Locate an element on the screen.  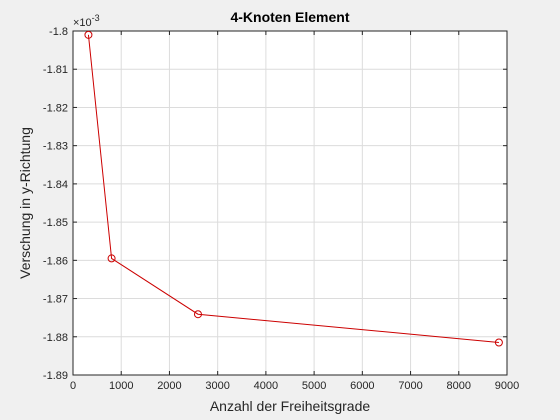
y-tick-label: -1.81 is located at coordinates (55, 70).